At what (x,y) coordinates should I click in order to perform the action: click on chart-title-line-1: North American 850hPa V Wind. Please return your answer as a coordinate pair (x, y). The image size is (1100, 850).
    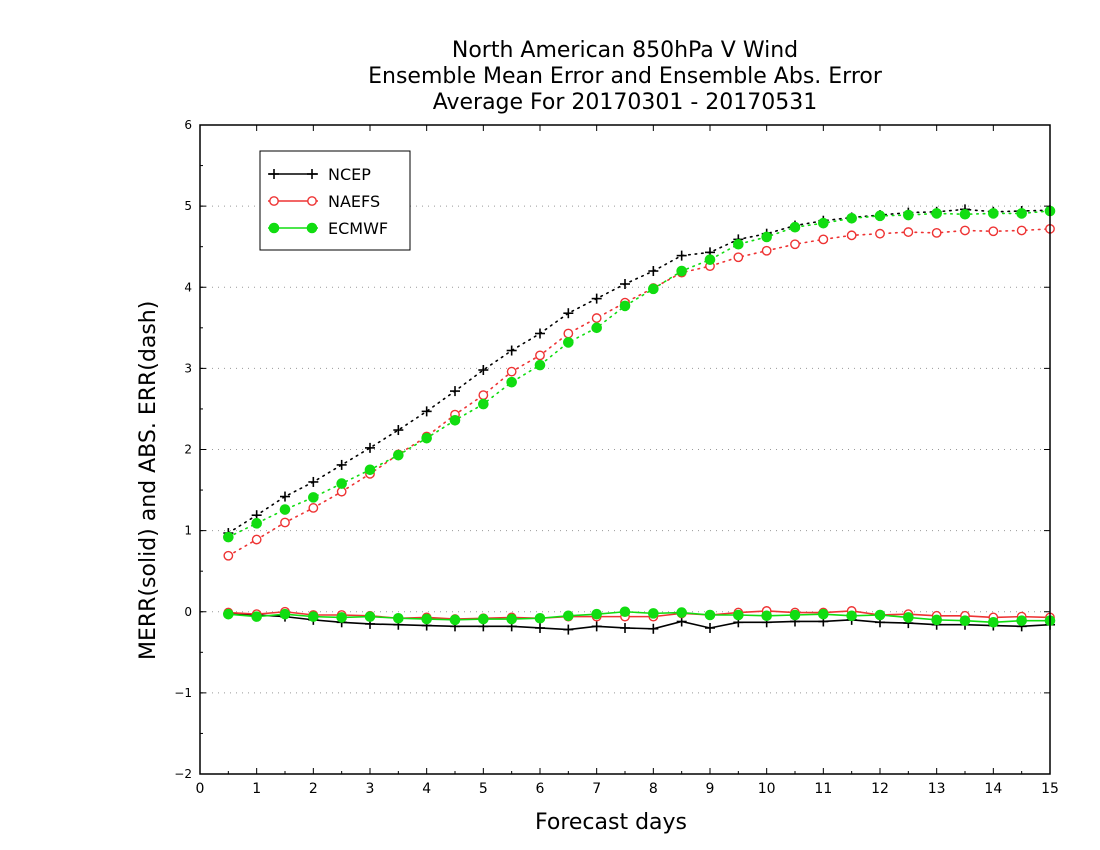
    Looking at the image, I should click on (625, 50).